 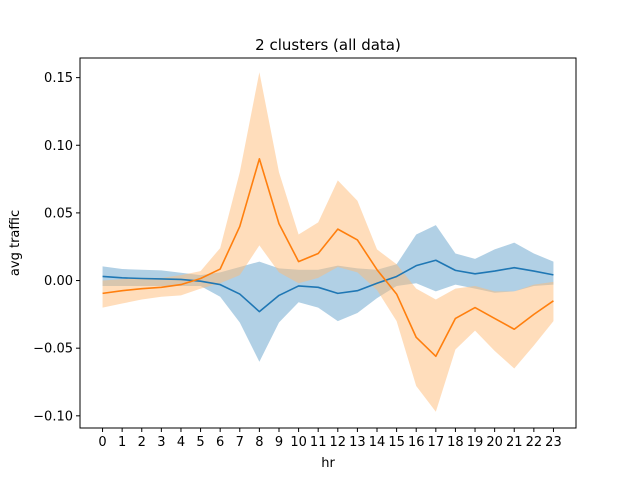 What do you see at coordinates (455, 442) in the screenshot?
I see `x-tick-label: 18` at bounding box center [455, 442].